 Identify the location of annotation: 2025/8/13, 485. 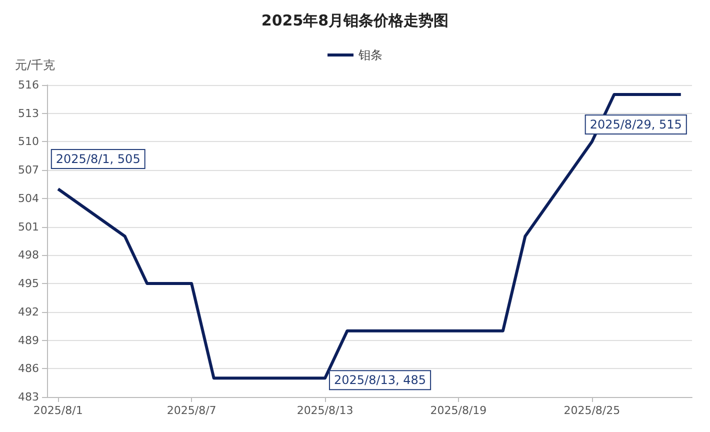
(380, 380).